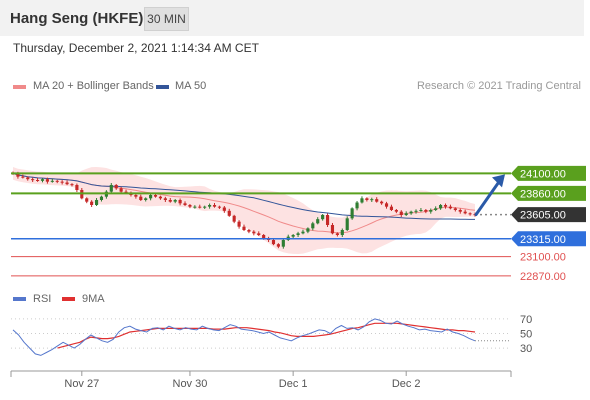 Image resolution: width=590 pixels, height=400 pixels. Describe the element at coordinates (526, 320) in the screenshot. I see `rsi-tick-70: 70` at that location.